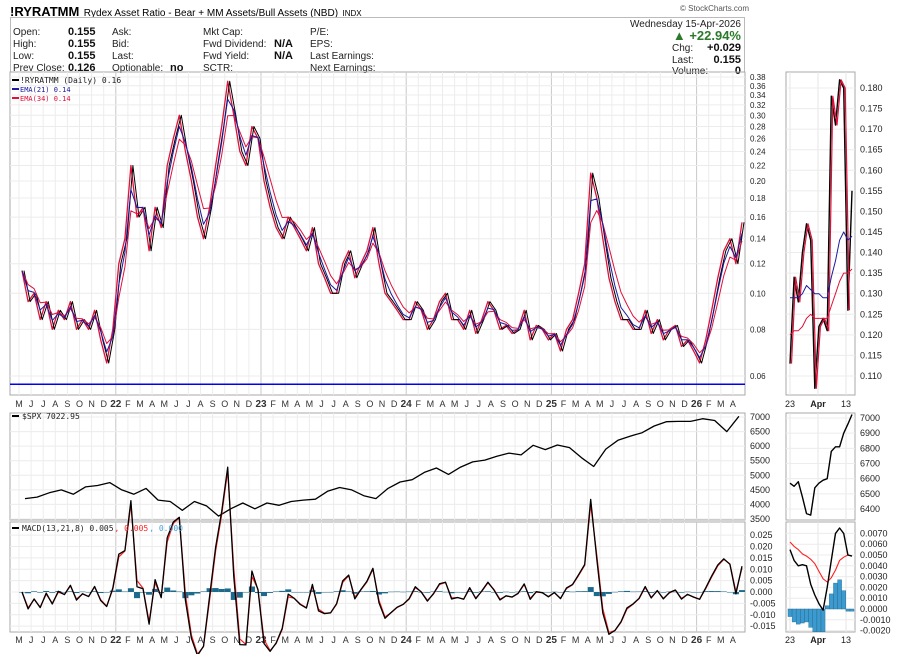 The image size is (900, 654). I want to click on inset-y-tick-label: -0.0020, so click(875, 631).